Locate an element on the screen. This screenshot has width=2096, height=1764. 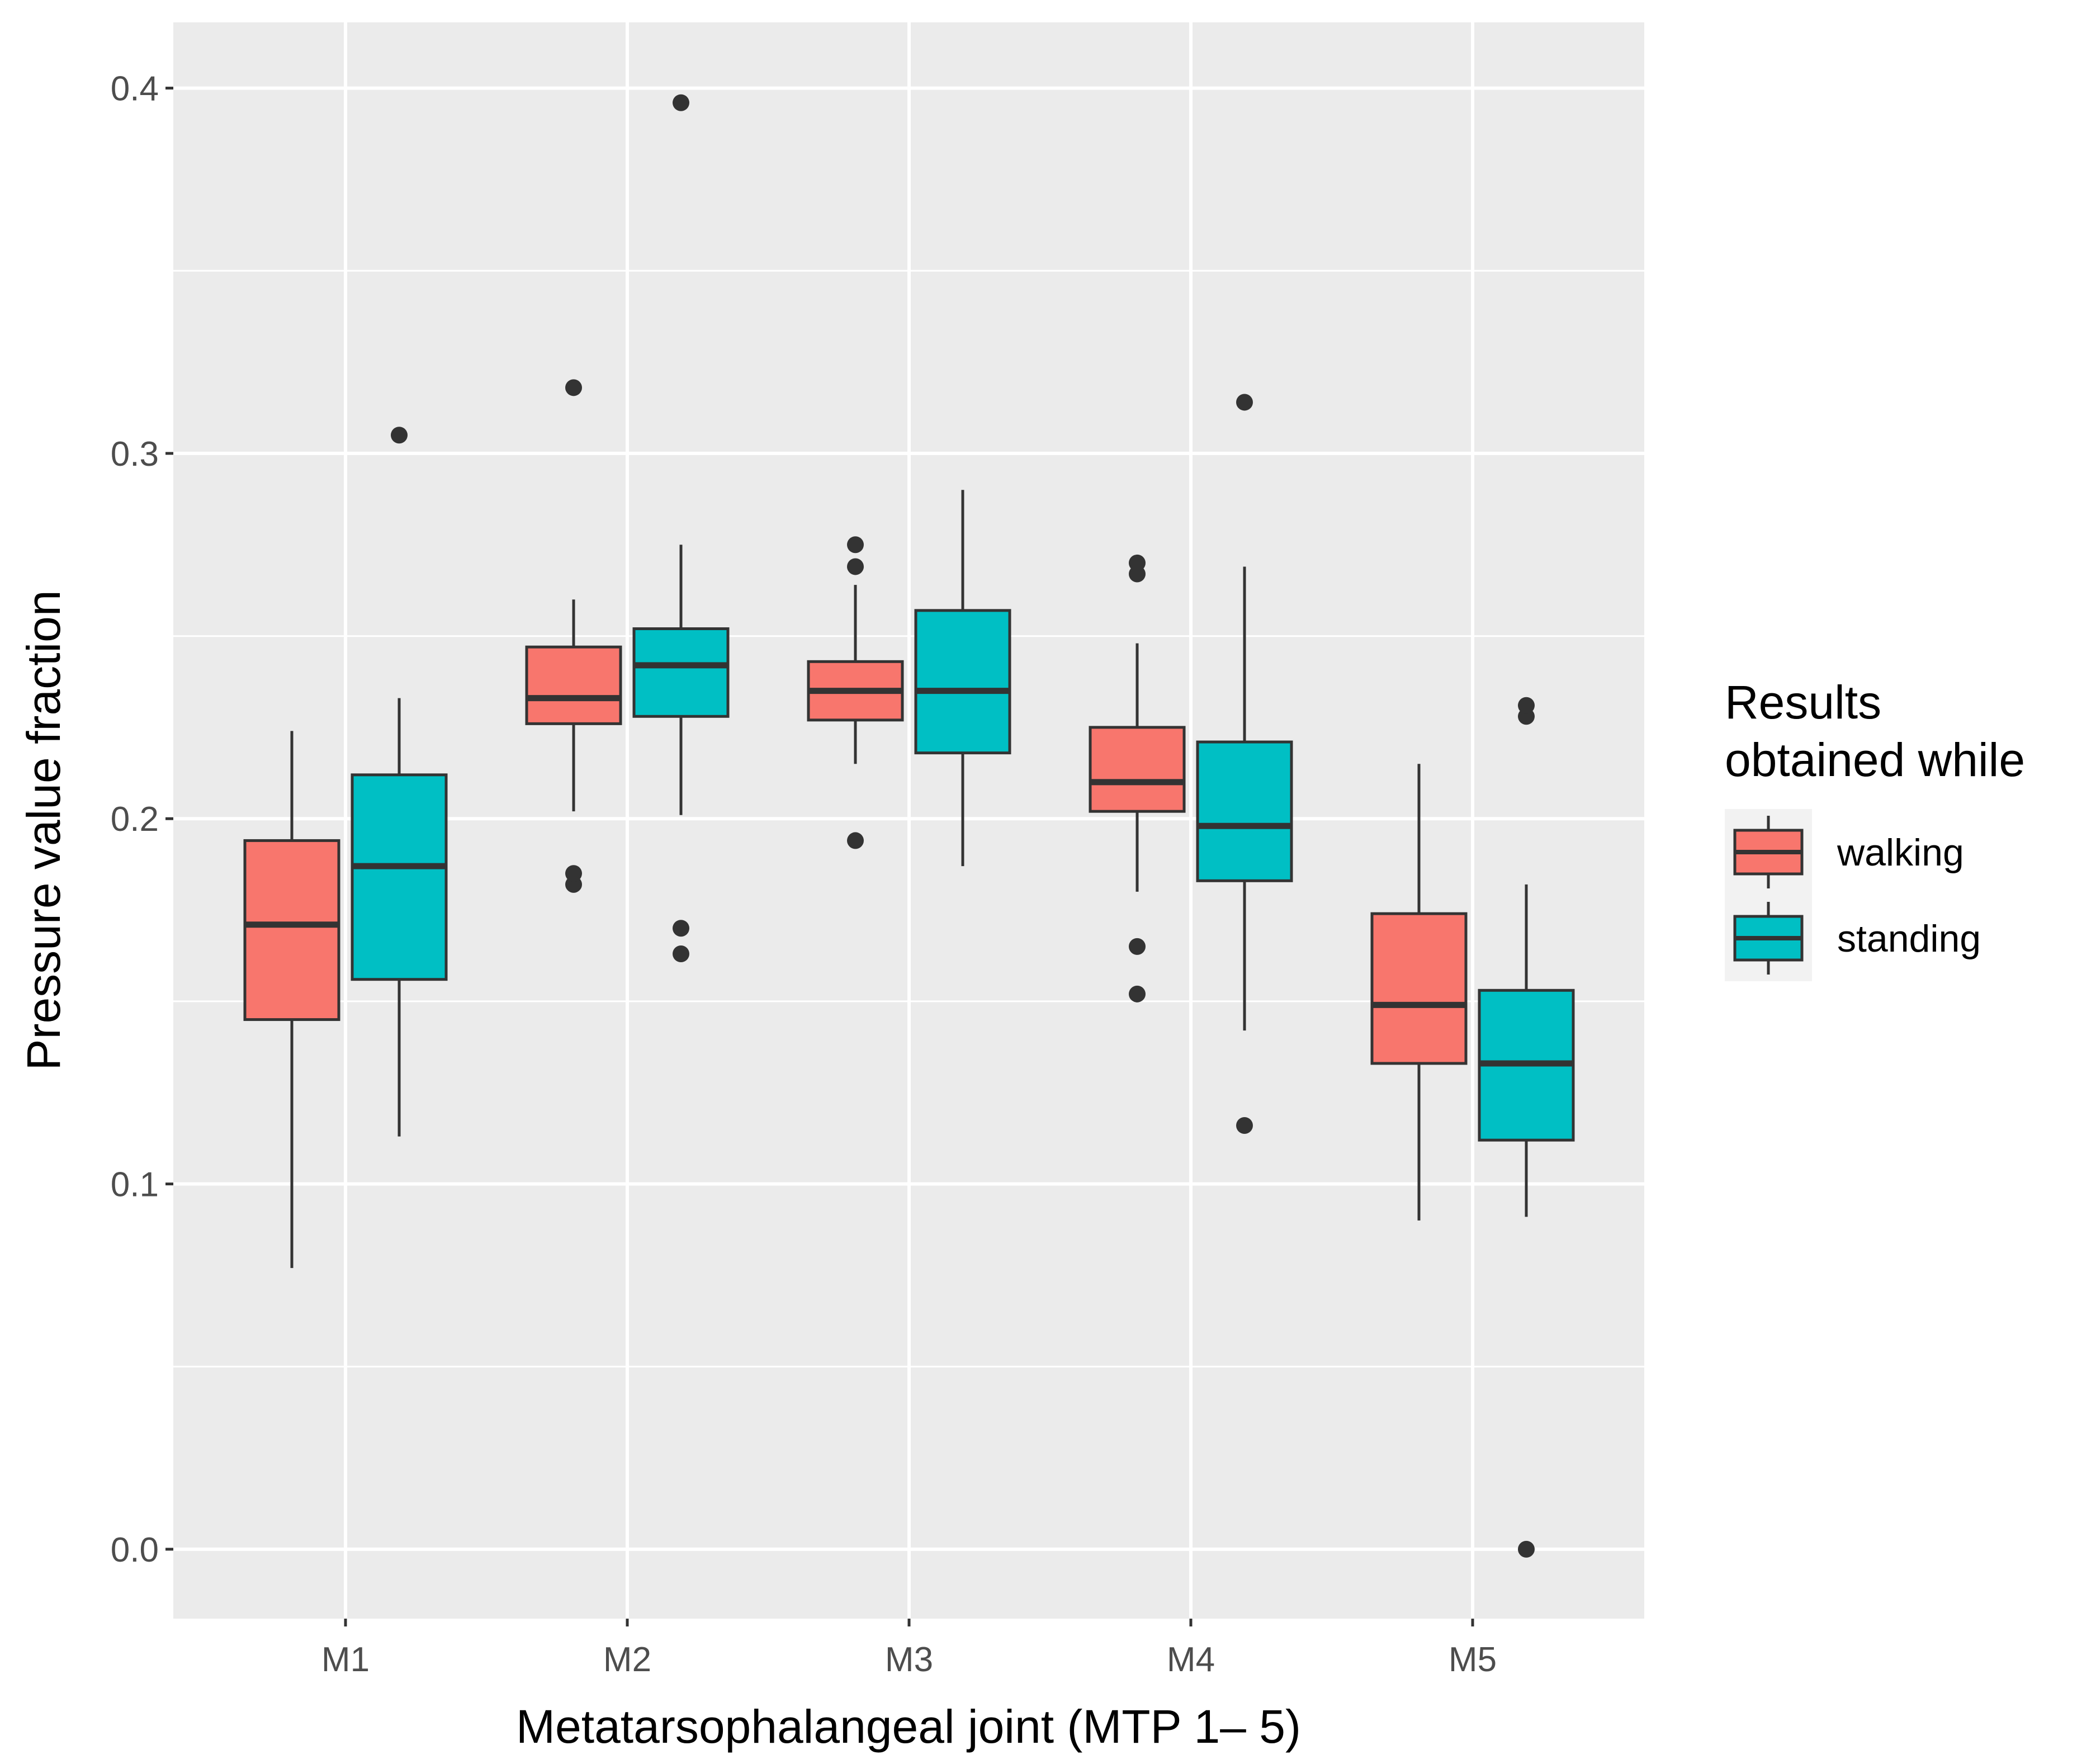
y-axis-title: Pressure value fraction is located at coordinates (43, 830).